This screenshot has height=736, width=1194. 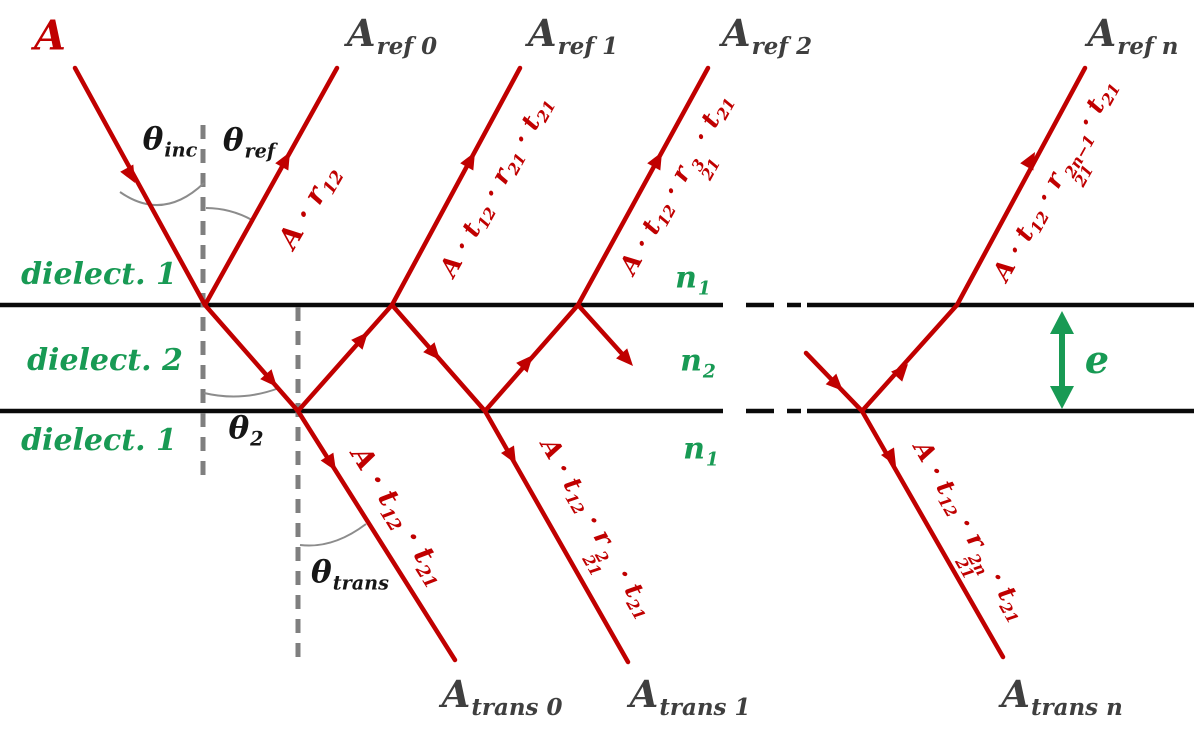 What do you see at coordinates (127, 173) in the screenshot?
I see `incident-ray-arrowhead` at bounding box center [127, 173].